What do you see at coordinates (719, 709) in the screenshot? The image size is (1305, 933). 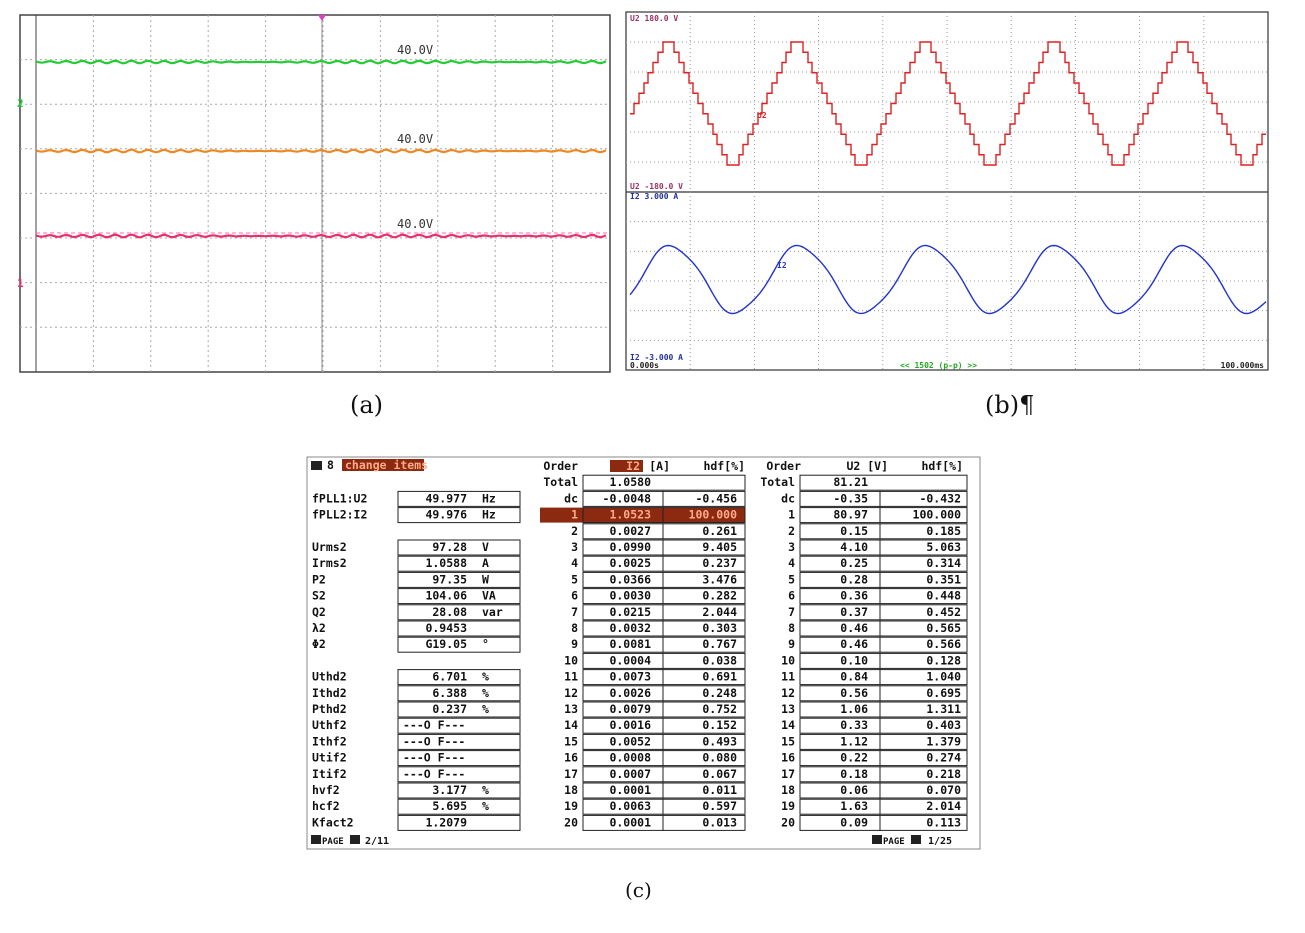 I see `value: 0.752` at bounding box center [719, 709].